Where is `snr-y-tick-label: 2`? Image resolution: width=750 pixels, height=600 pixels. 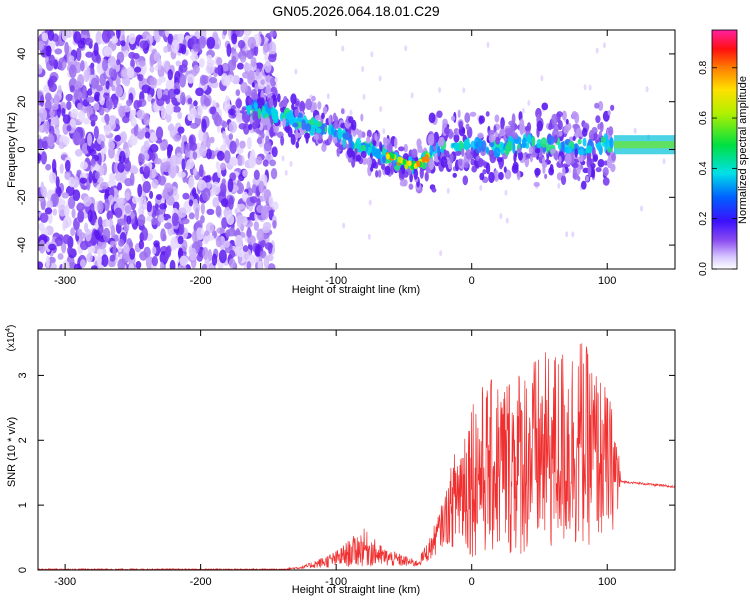 snr-y-tick-label: 2 is located at coordinates (23, 440).